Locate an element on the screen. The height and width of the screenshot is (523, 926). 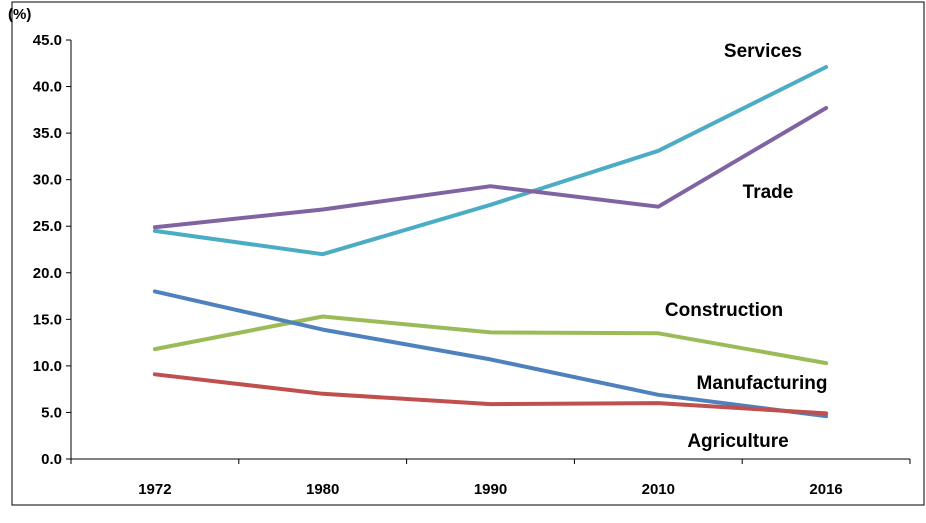
y-tick-label: 20.0 is located at coordinates (47, 273).